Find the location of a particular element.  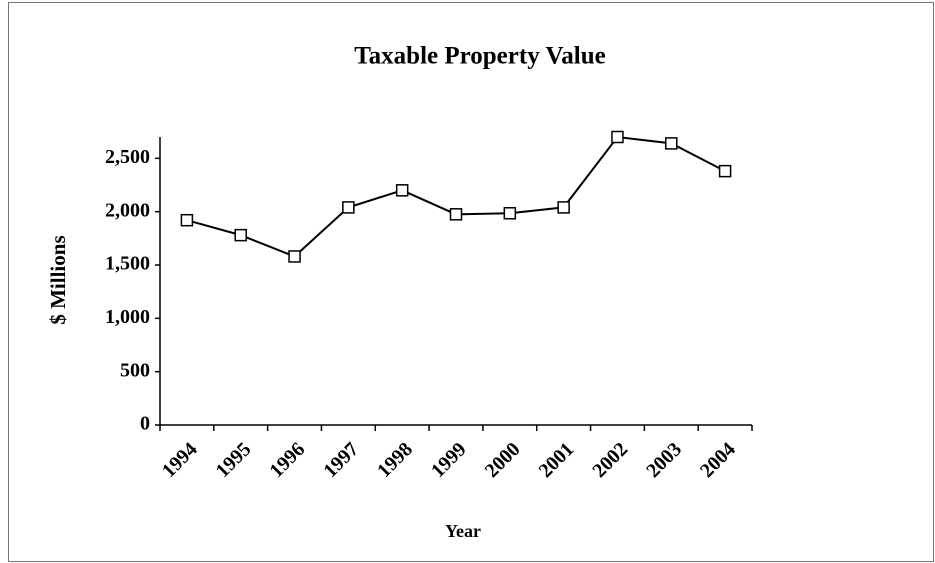

y-tick-label: 1,500 is located at coordinates (127, 264).